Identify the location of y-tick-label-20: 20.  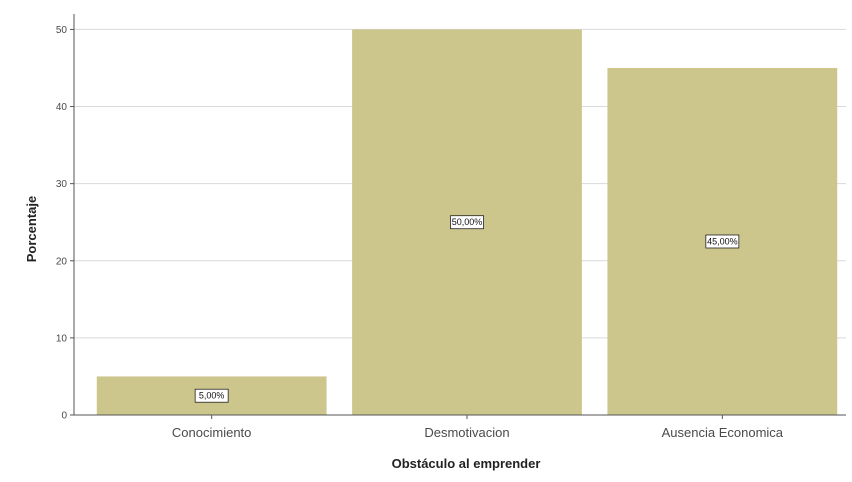
(62, 261).